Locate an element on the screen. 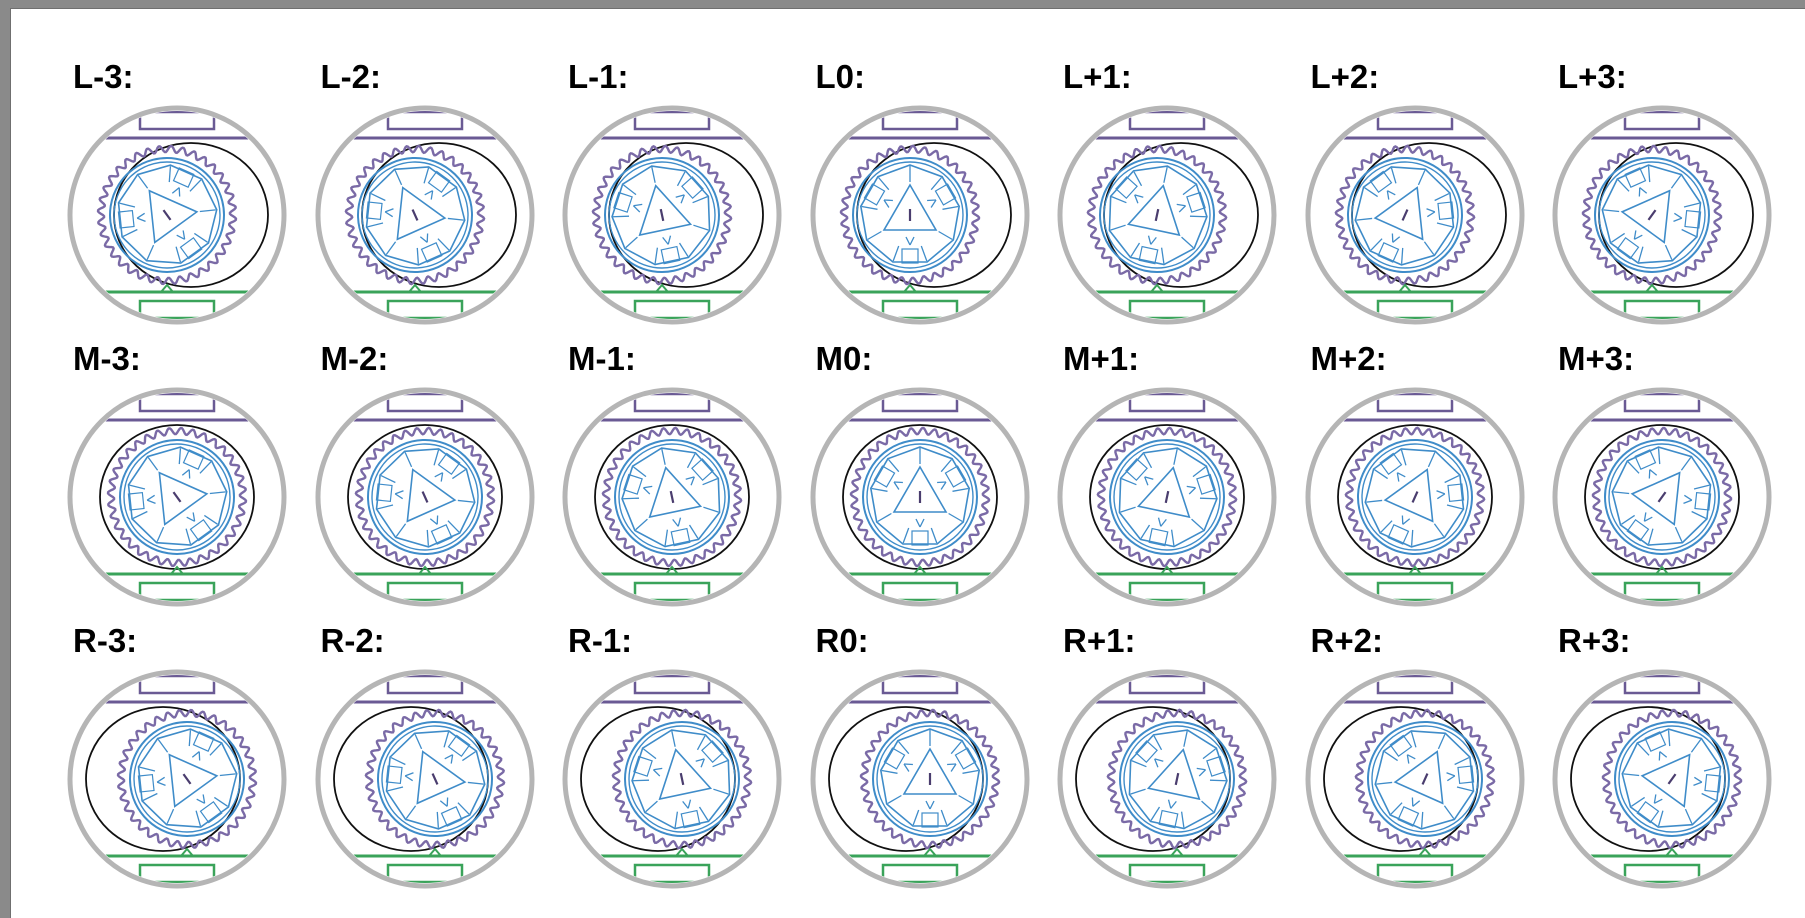  dial-cell: R+2: is located at coordinates (1425, 758).